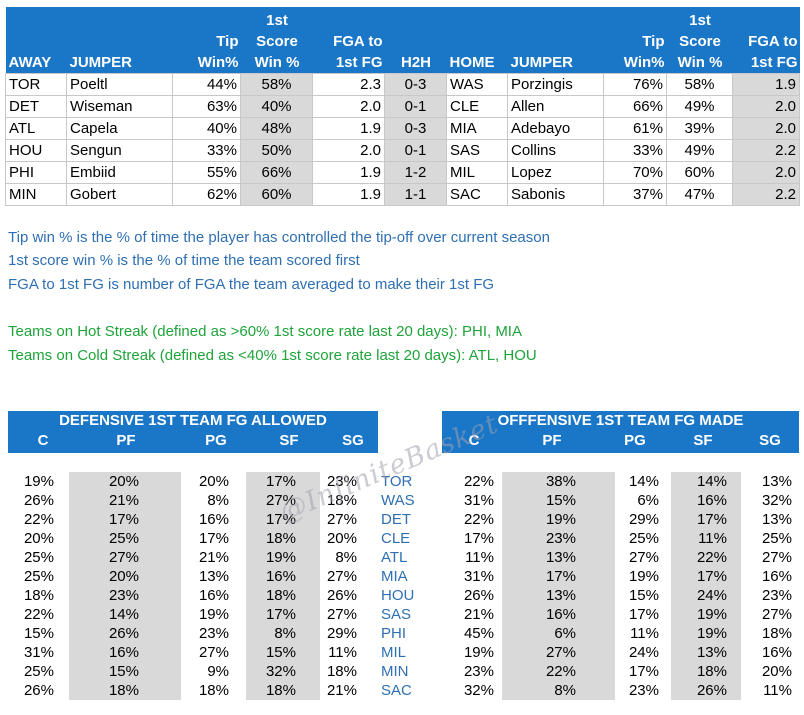 Image resolution: width=804 pixels, height=715 pixels. Describe the element at coordinates (415, 150) in the screenshot. I see `cell-h2h: 0-1` at that location.